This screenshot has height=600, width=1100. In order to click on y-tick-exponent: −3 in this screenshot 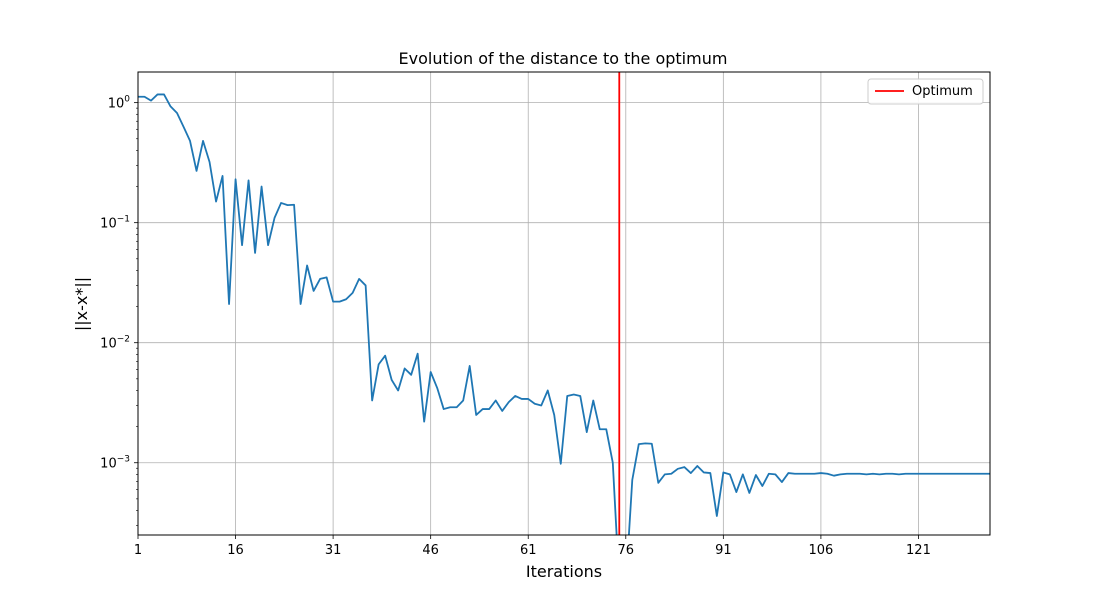, I will do `click(123, 460)`.